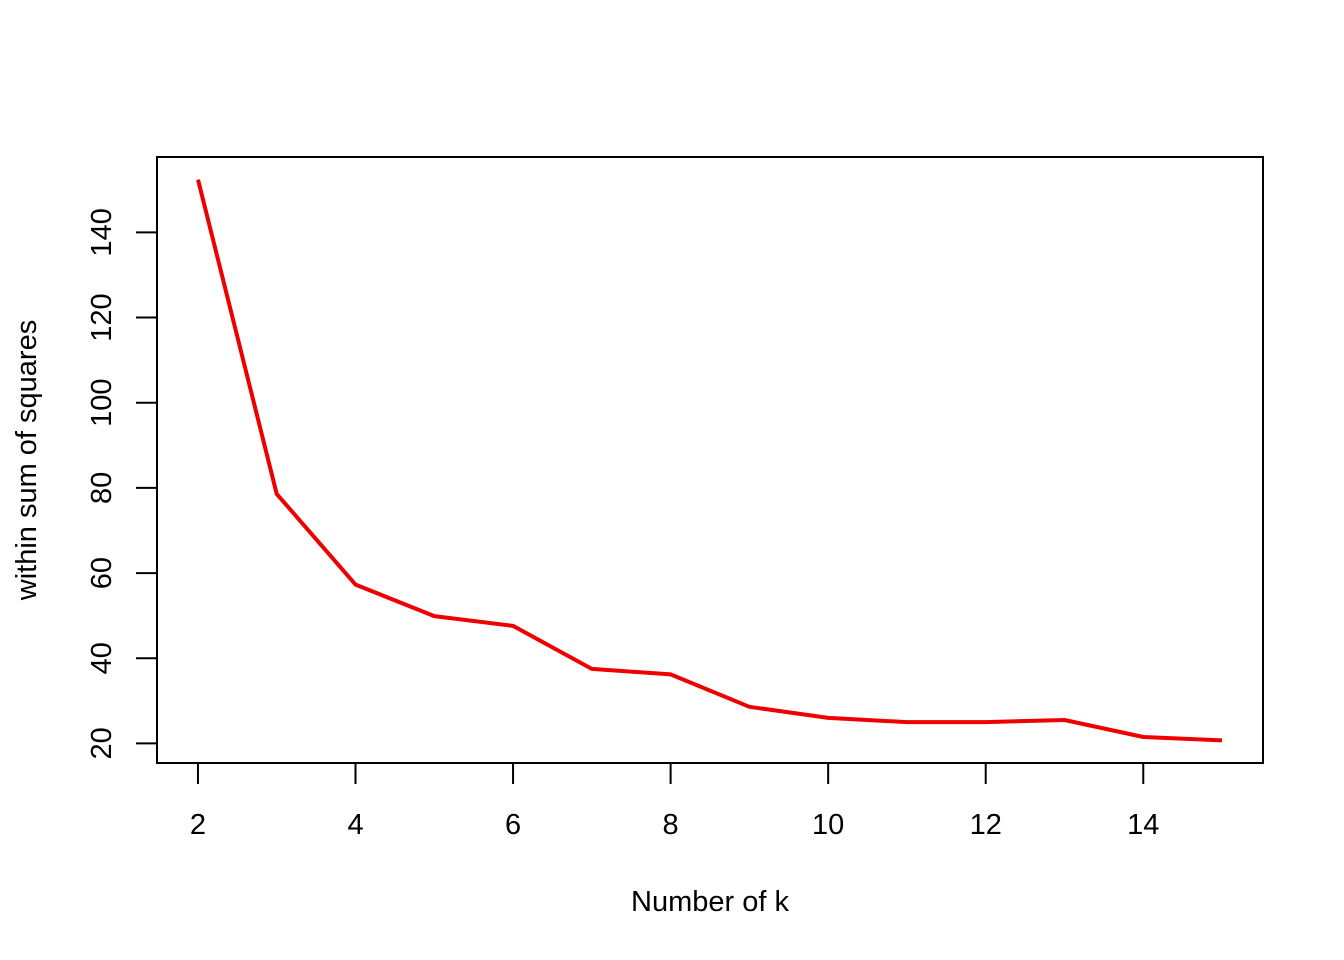 The image size is (1344, 960). What do you see at coordinates (828, 825) in the screenshot?
I see `x-tick-label: 10` at bounding box center [828, 825].